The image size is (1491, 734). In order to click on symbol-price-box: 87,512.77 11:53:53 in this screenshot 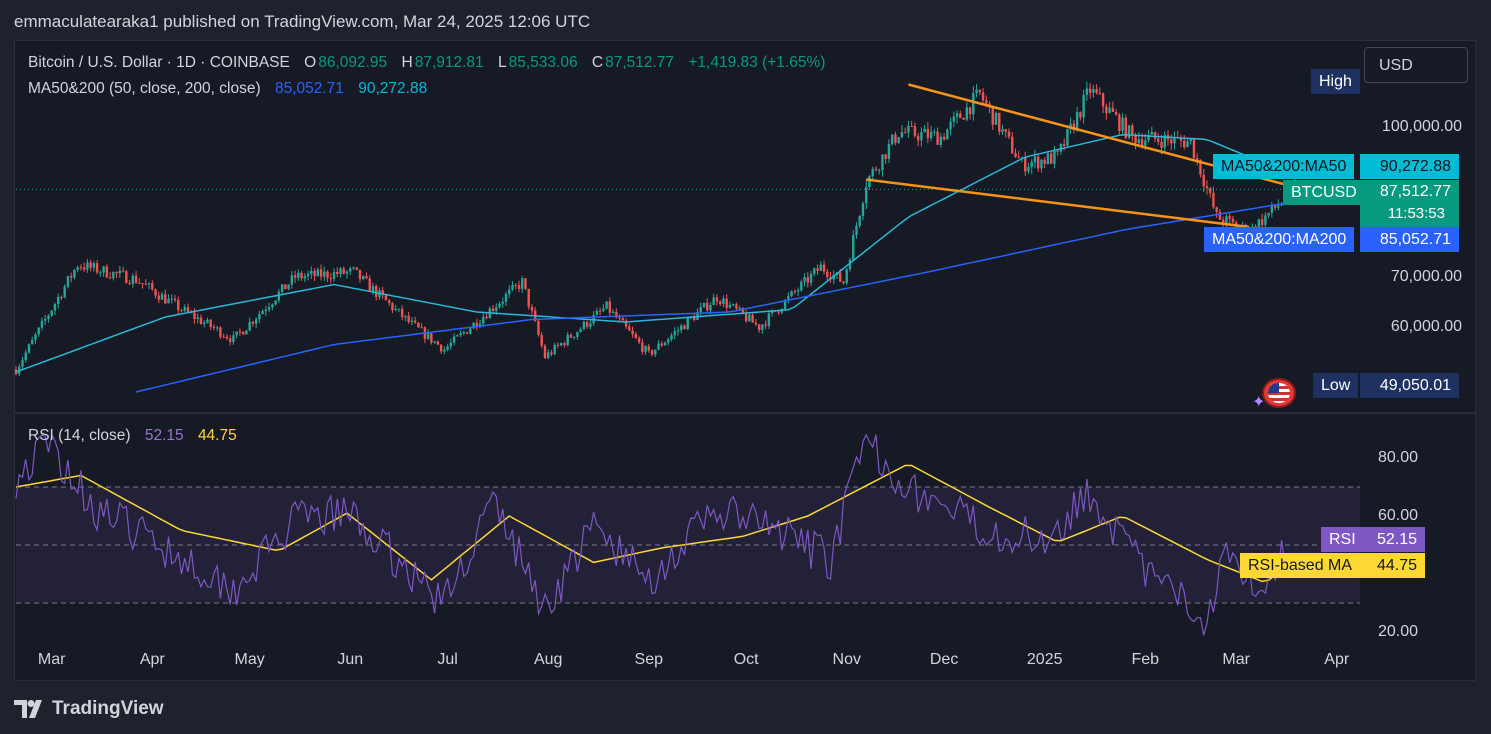, I will do `click(1409, 203)`.